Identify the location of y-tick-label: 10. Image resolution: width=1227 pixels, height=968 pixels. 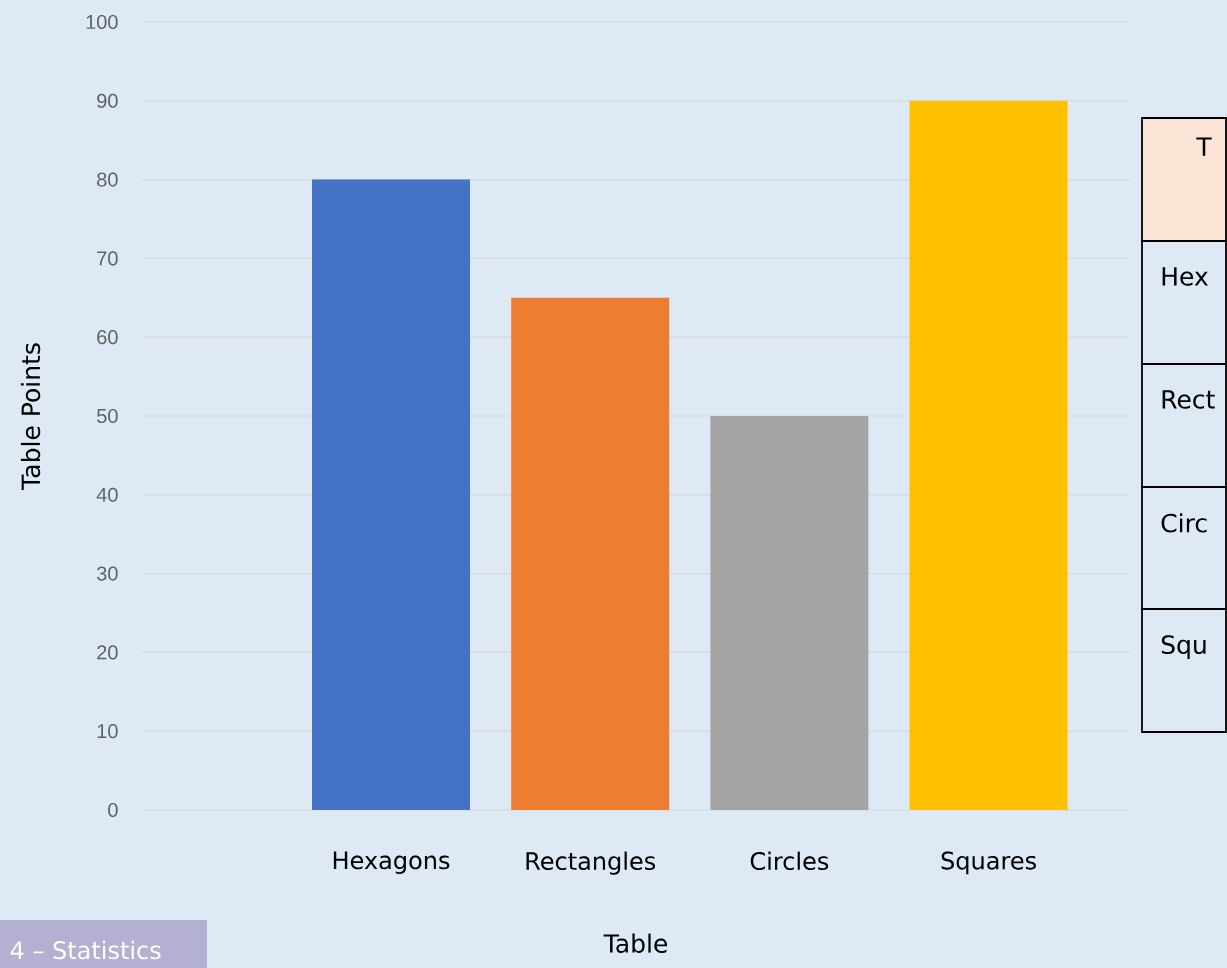
(107, 731).